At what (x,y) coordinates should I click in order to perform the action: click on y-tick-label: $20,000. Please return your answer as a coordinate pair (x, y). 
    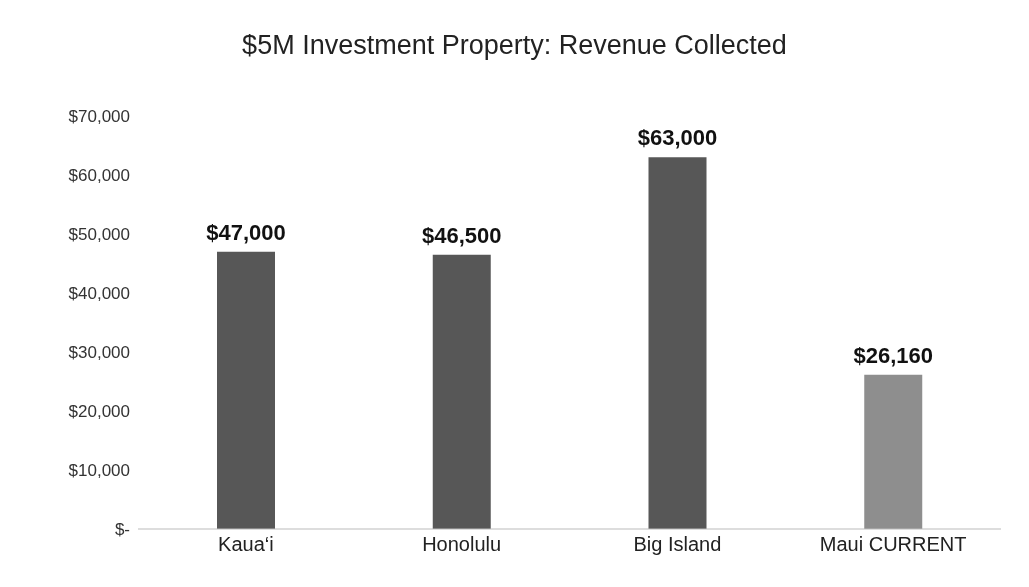
    Looking at the image, I should click on (99, 412).